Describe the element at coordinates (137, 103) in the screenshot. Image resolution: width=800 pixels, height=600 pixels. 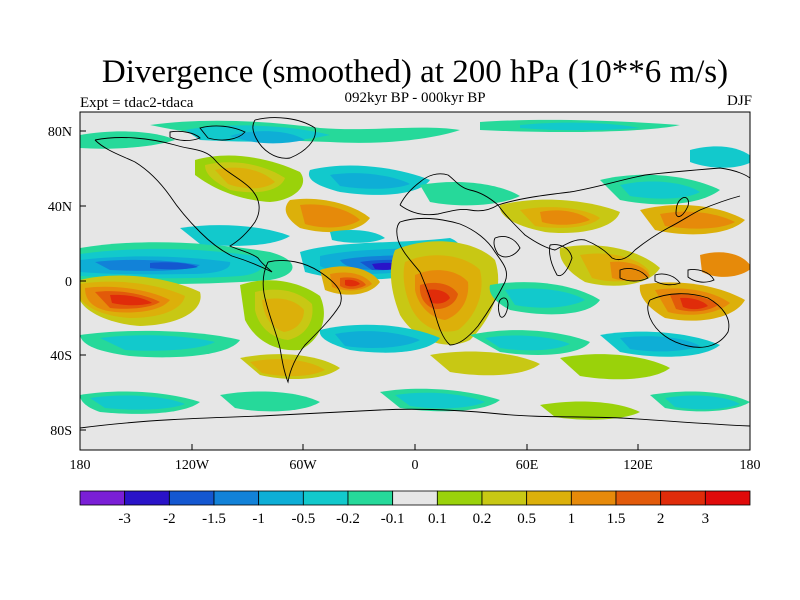
I see `experiment-label: Expt = tdac2-tdaca` at that location.